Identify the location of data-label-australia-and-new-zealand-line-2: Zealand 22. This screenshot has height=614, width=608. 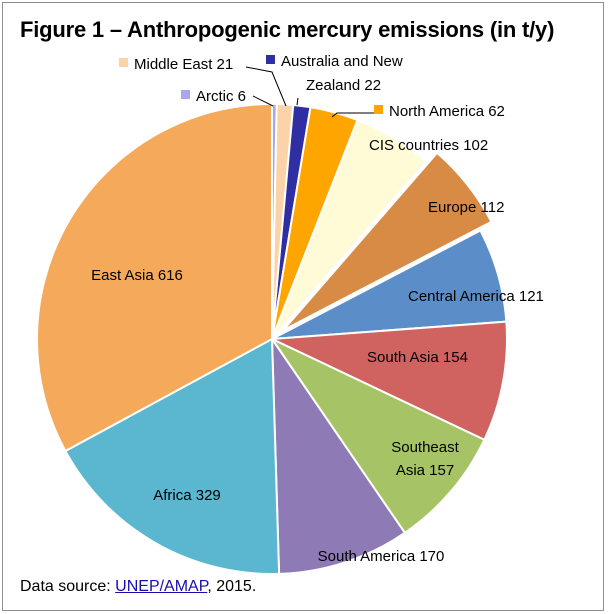
(343, 85).